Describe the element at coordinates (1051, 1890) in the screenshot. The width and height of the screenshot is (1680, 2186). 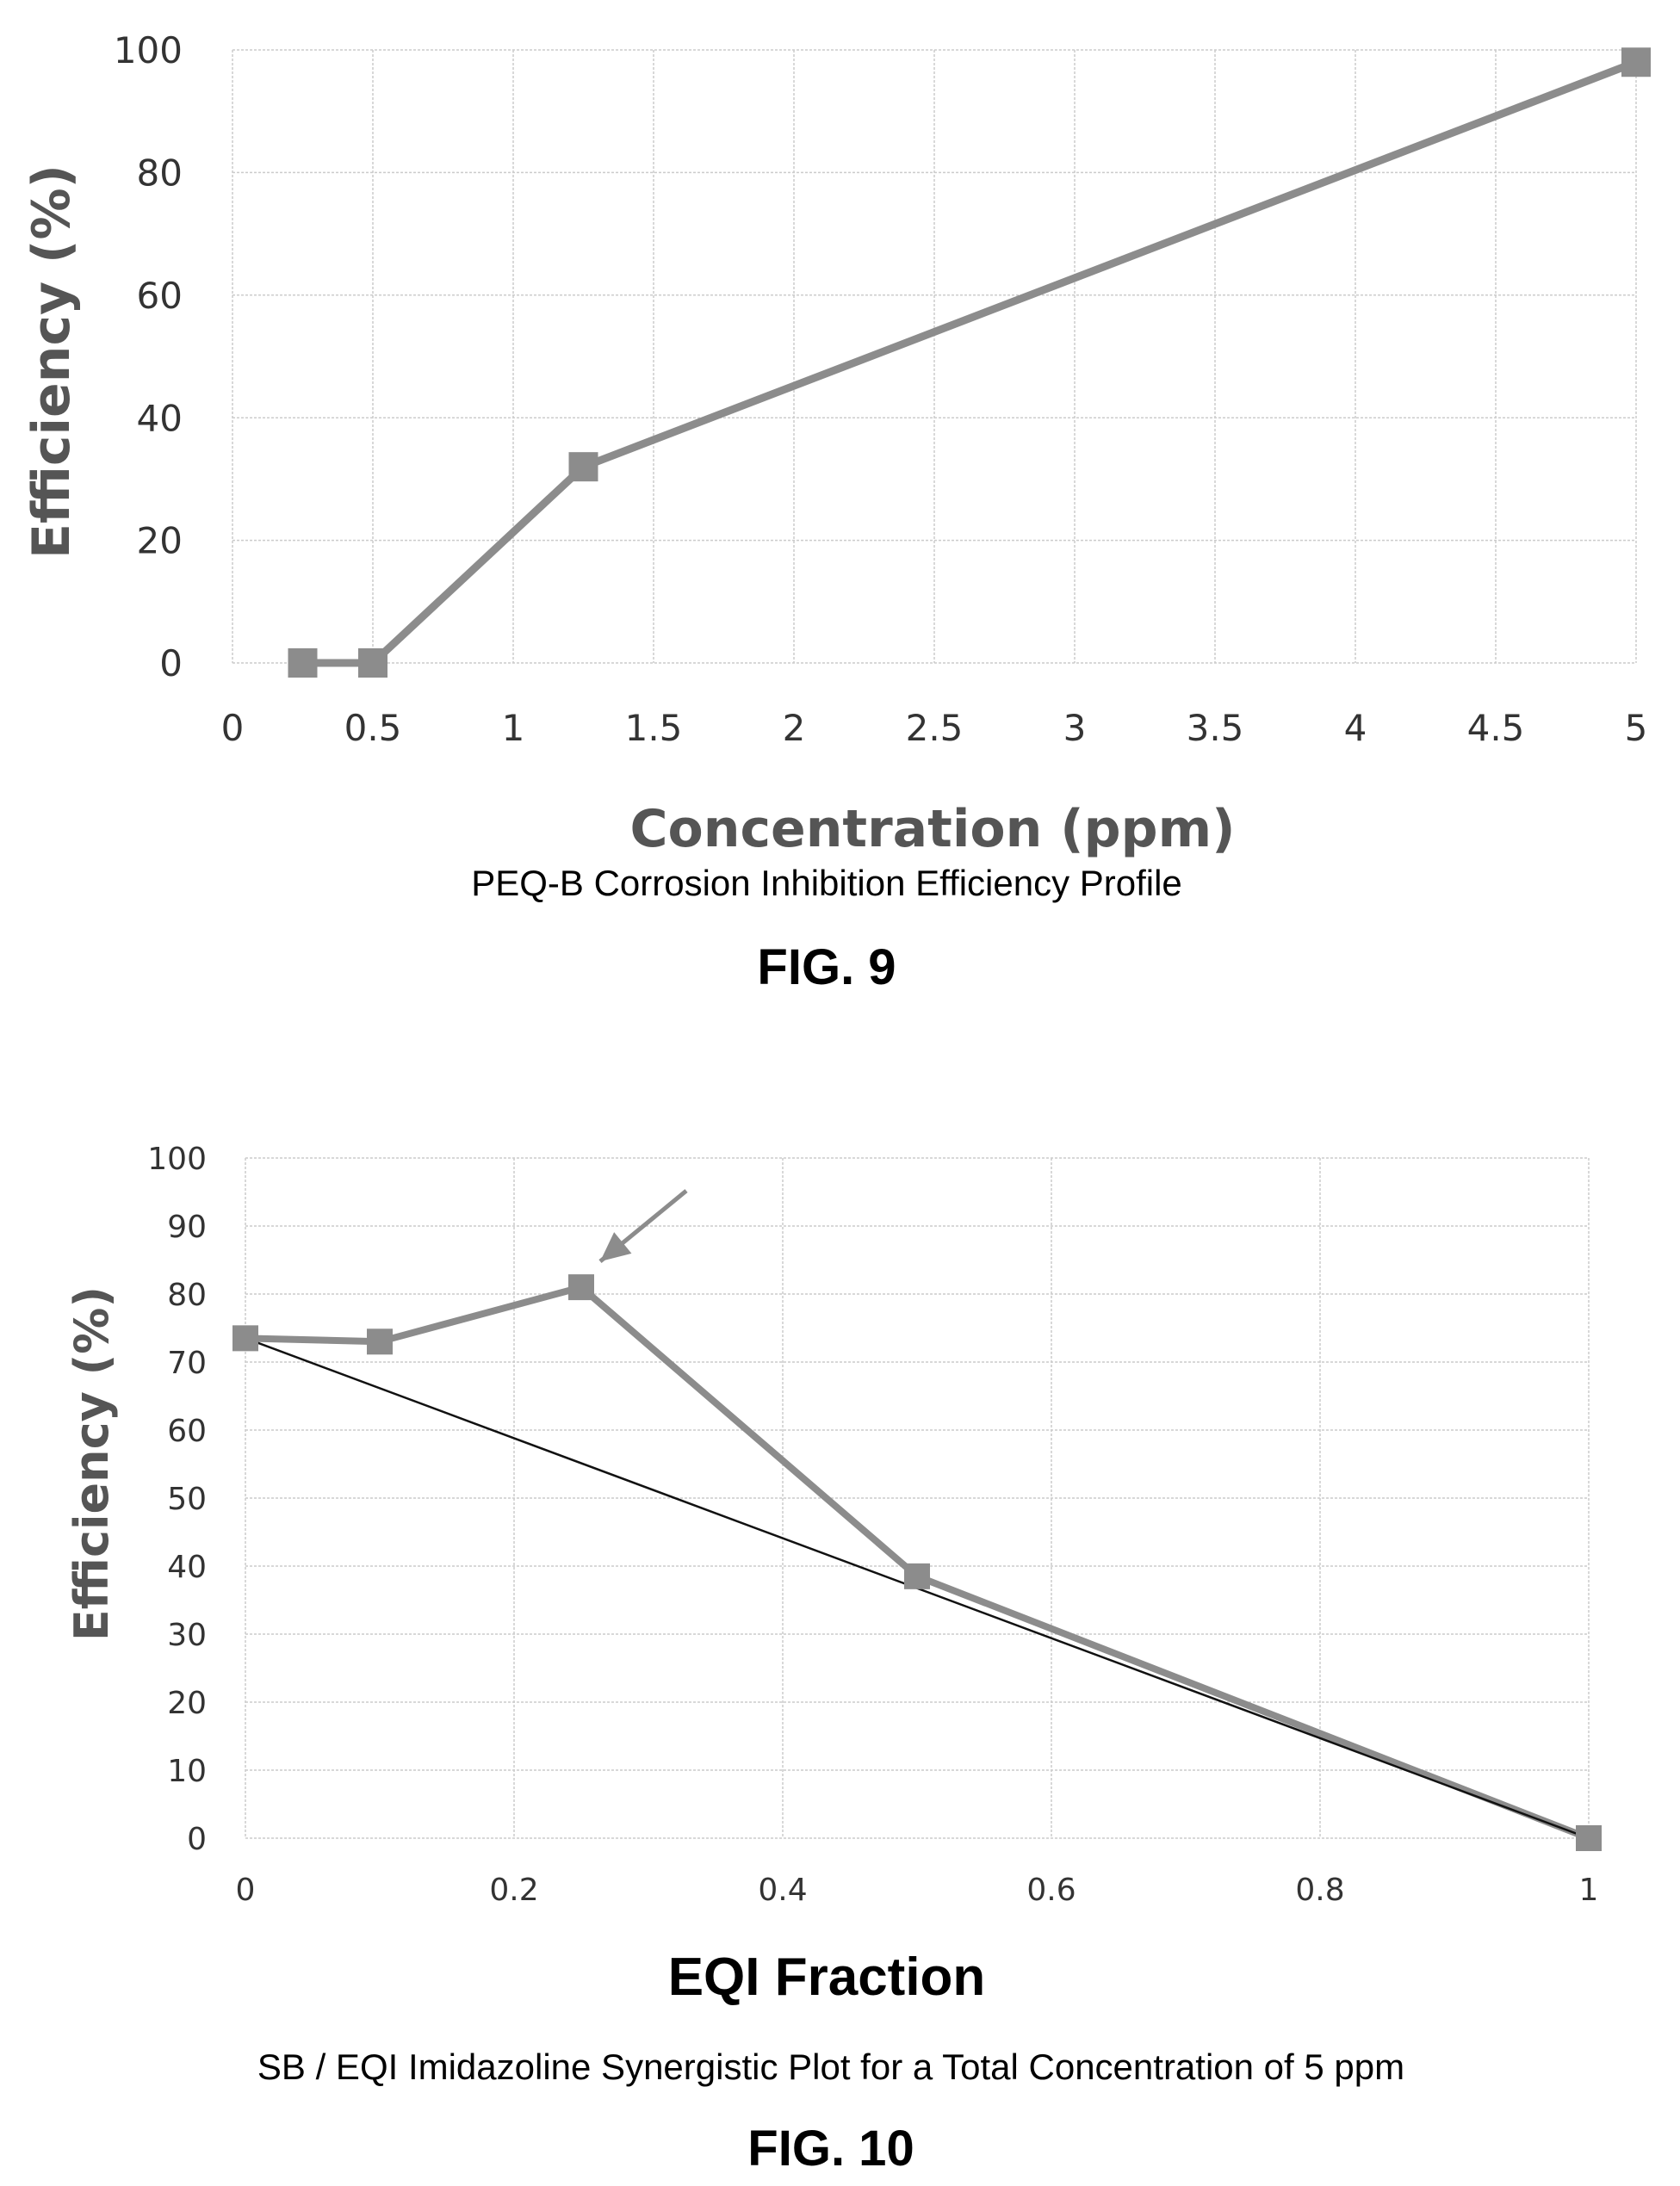
I see `chart2-x-tick-label: 0.6` at that location.